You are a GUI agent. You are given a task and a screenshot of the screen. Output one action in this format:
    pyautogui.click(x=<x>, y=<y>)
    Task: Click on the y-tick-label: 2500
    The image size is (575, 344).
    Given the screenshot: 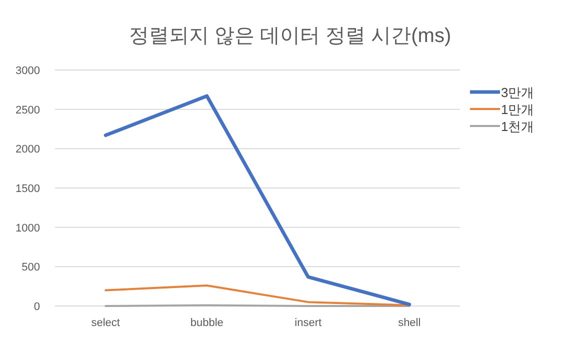 What is the action you would take?
    pyautogui.click(x=28, y=110)
    